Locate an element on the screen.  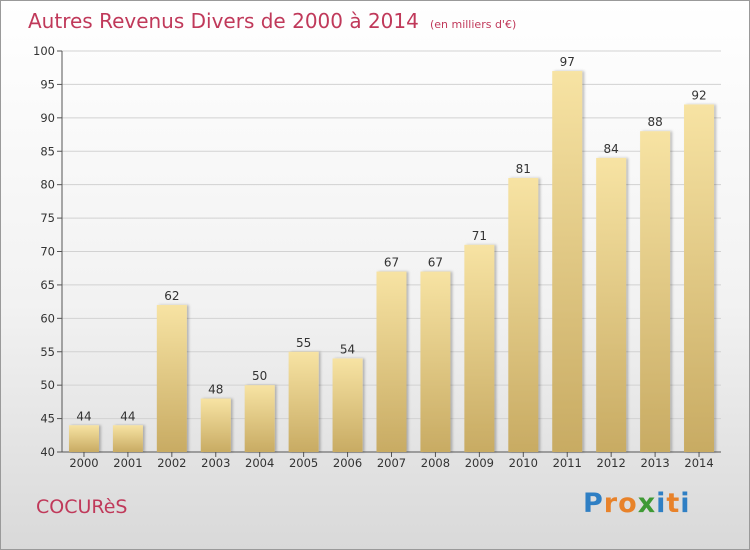
x-tick-label: 2009 is located at coordinates (479, 463).